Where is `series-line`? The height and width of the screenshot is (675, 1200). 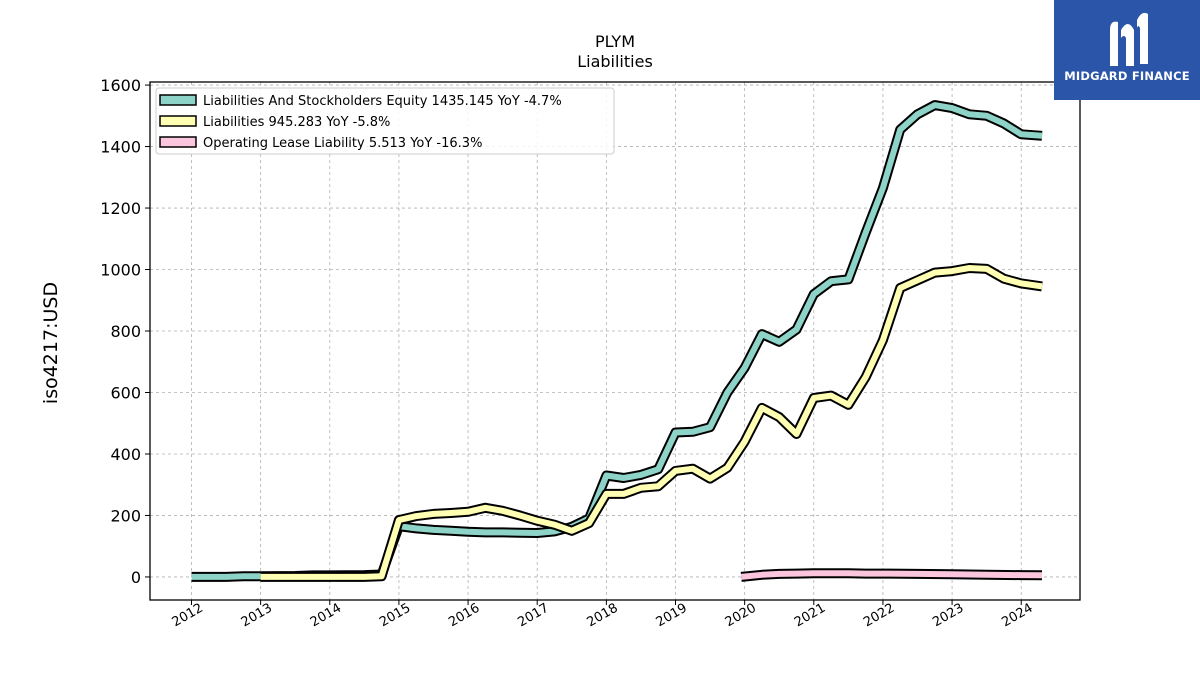 series-line is located at coordinates (891, 575).